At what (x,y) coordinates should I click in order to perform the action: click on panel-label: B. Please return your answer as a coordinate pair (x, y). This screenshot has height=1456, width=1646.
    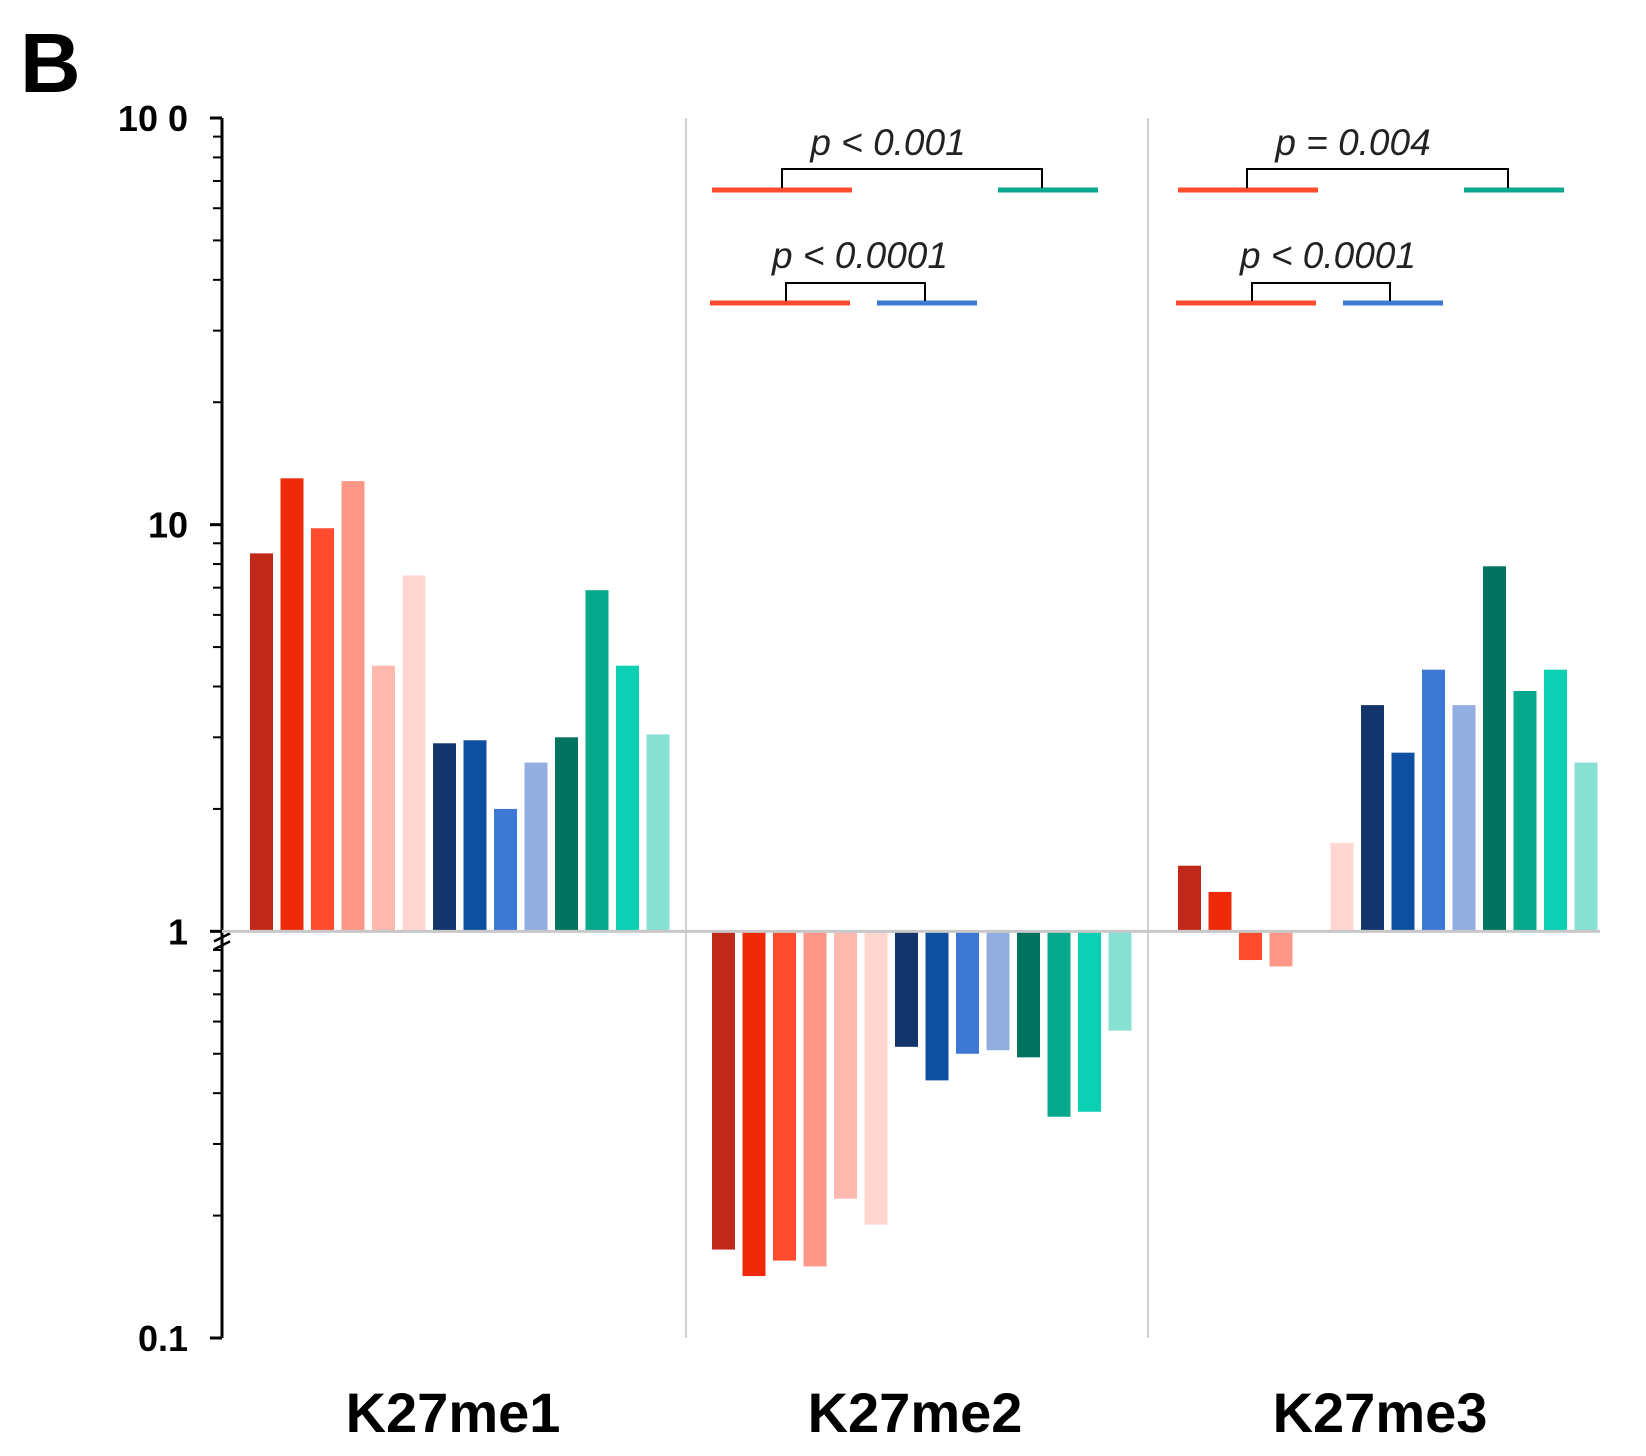
    Looking at the image, I should click on (50, 63).